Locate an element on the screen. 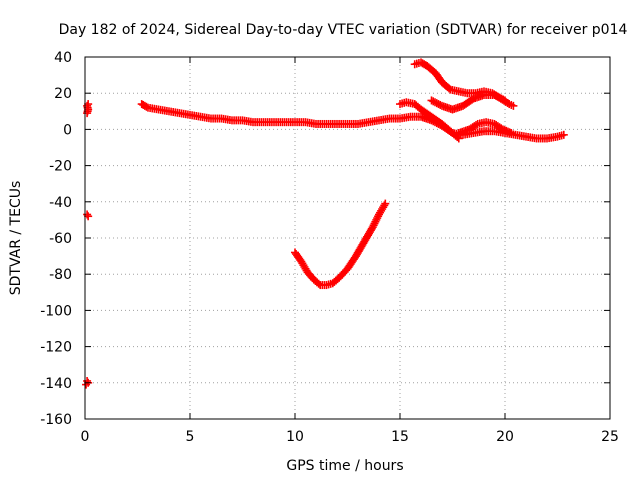 This screenshot has height=480, width=640. y-tick-label: -20 is located at coordinates (60, 167).